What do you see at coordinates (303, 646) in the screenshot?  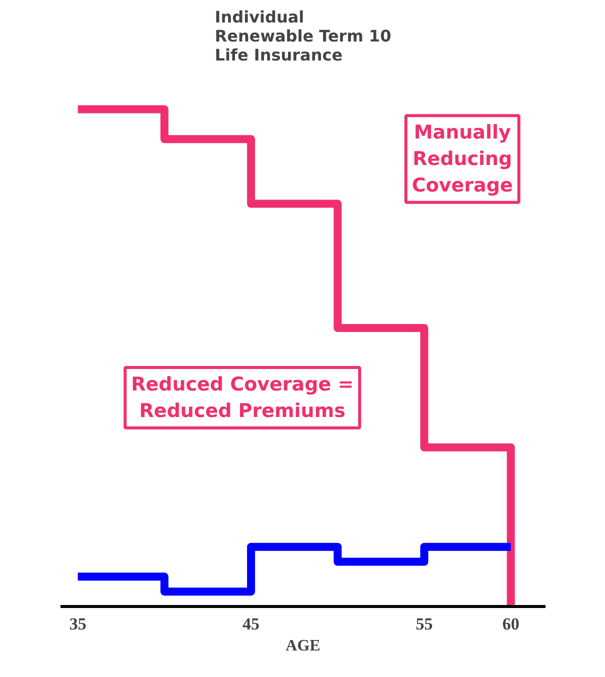 I see `x-axis-title: AGE` at bounding box center [303, 646].